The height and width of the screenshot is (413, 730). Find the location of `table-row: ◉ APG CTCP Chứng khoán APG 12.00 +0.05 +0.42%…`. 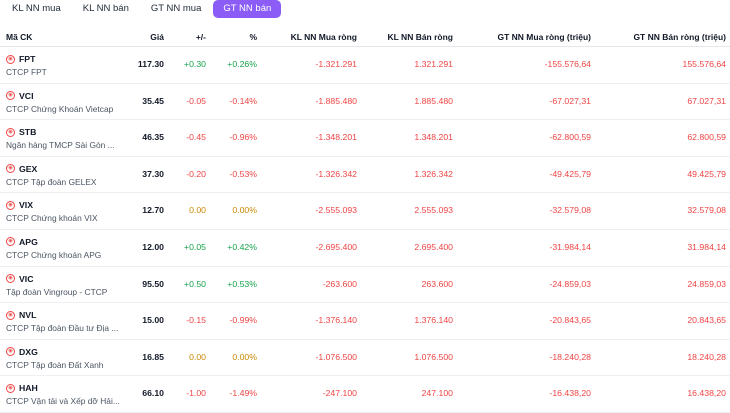

table-row: ◉ APG CTCP Chứng khoán APG 12.00 +0.05 +0.42%… is located at coordinates (365, 248).